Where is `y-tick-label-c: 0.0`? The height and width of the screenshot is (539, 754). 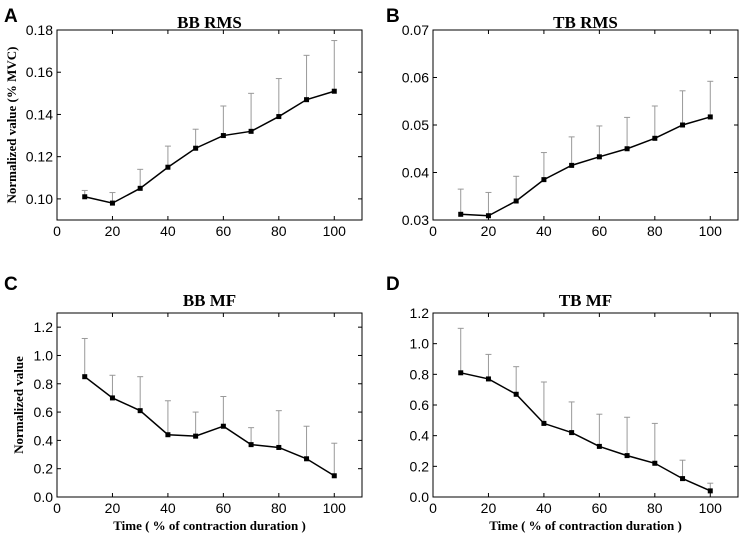 y-tick-label-c: 0.0 is located at coordinates (44, 497).